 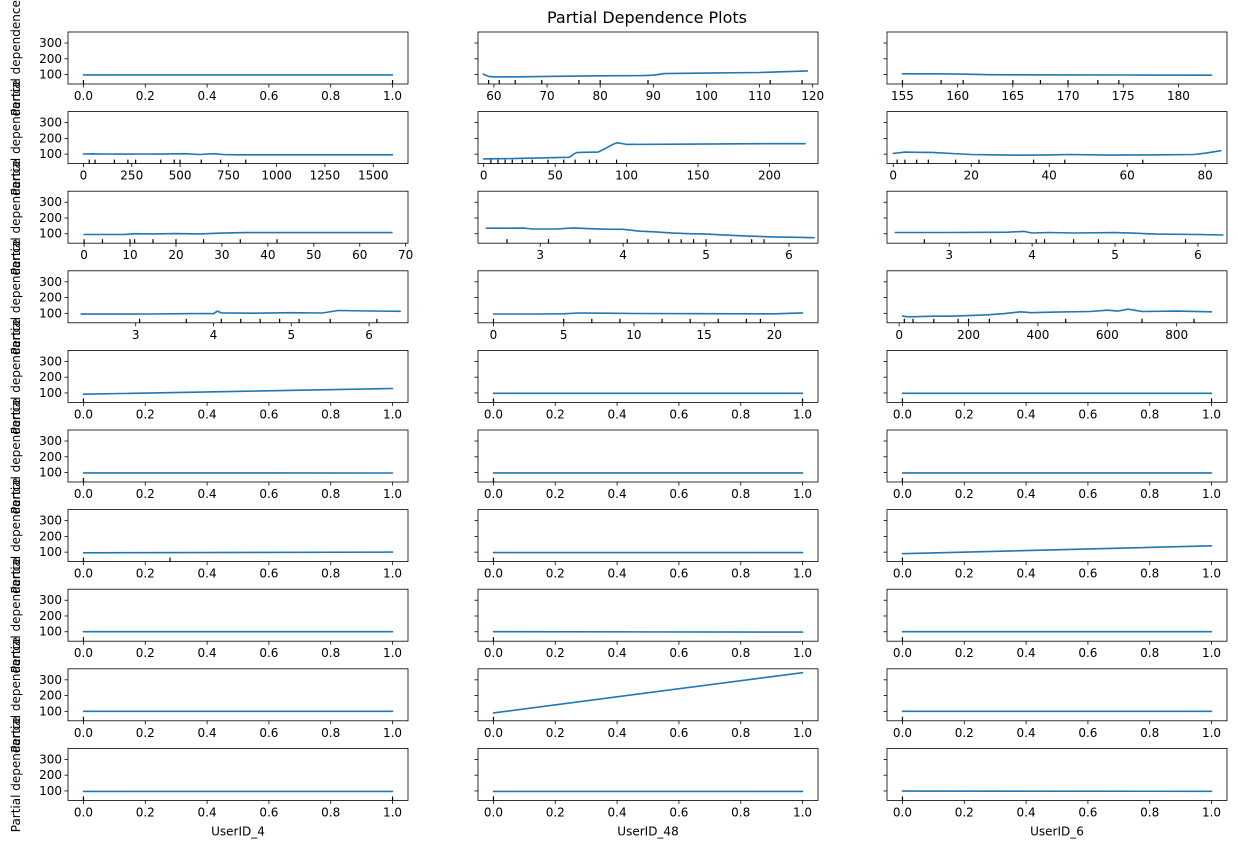 I want to click on x-axis-label: UserID_4, so click(x=238, y=831).